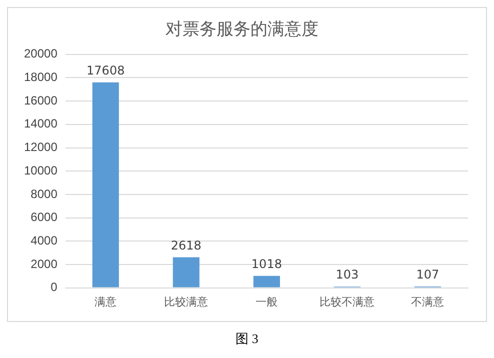  What do you see at coordinates (44, 263) in the screenshot?
I see `y-tick-label: 2000` at bounding box center [44, 263].